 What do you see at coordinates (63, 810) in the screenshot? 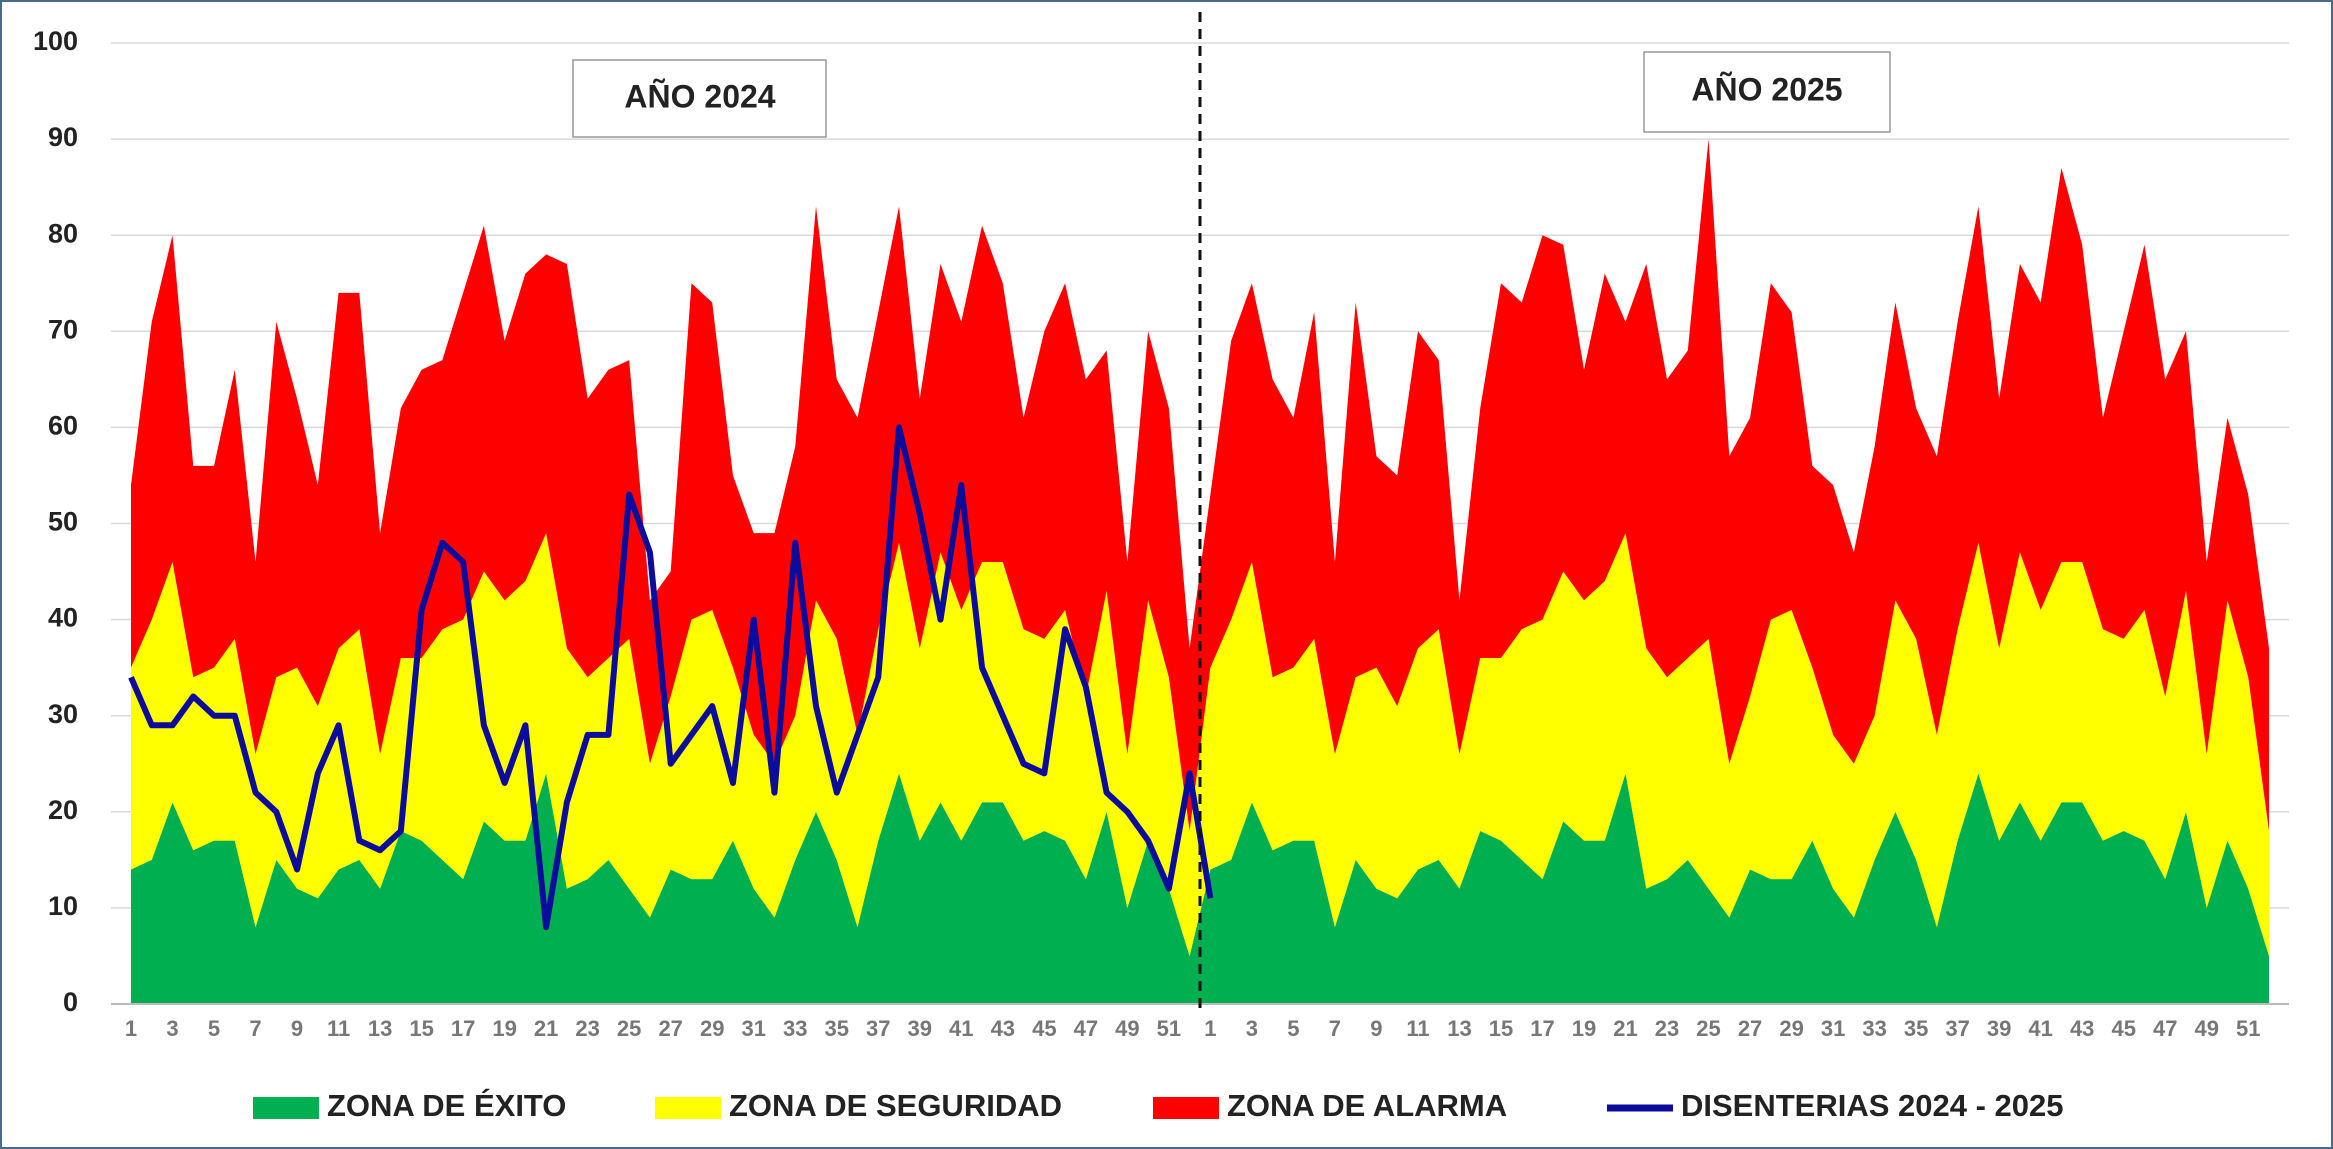
I see `y-tick-label: 20` at bounding box center [63, 810].